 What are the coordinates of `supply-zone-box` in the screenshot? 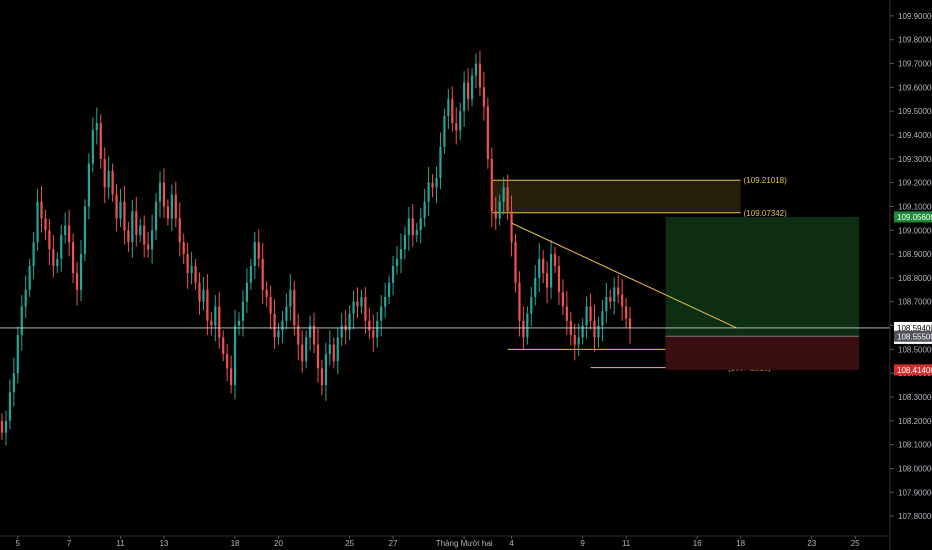 It's located at (616, 196).